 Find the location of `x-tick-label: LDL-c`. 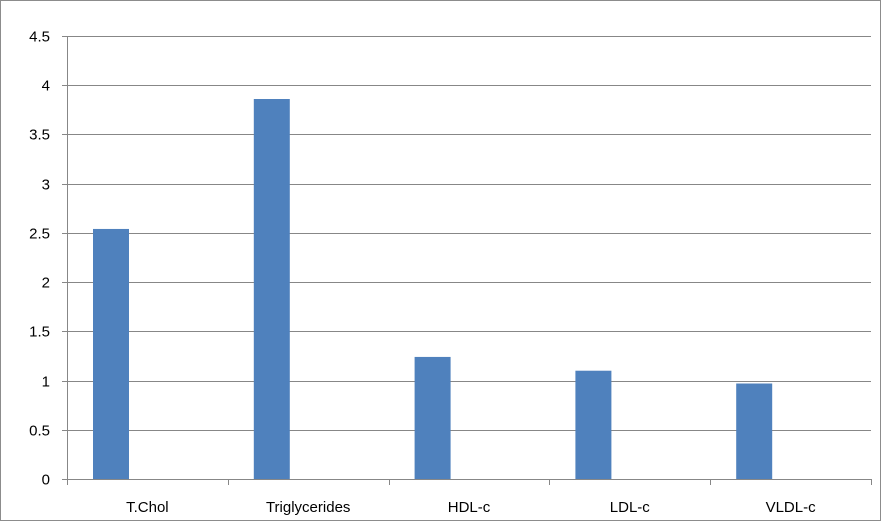

x-tick-label: LDL-c is located at coordinates (630, 507).